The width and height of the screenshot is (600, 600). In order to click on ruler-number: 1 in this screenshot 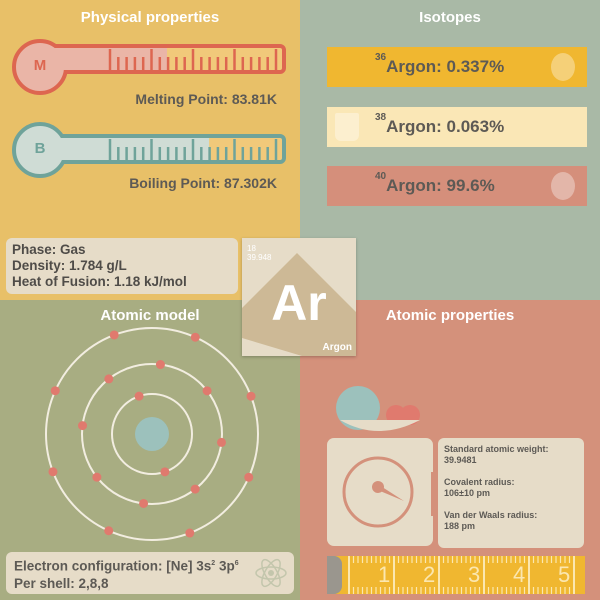, I will do `click(384, 574)`.